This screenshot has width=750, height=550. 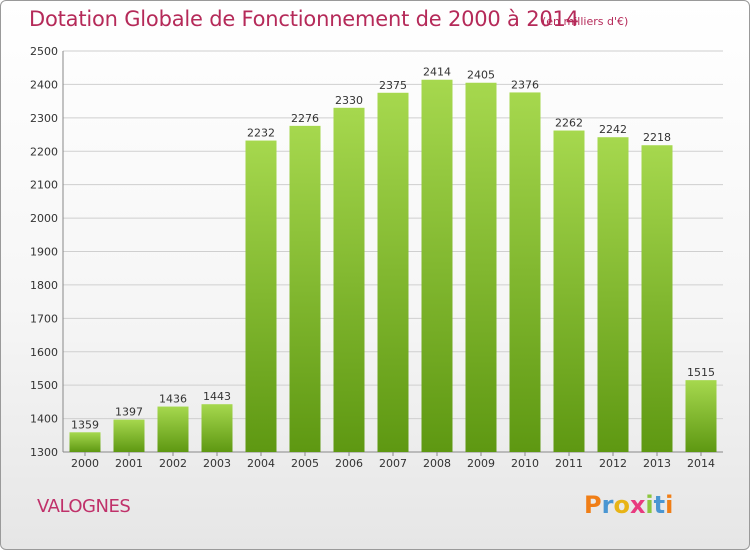 I want to click on bar-2014, so click(x=701, y=416).